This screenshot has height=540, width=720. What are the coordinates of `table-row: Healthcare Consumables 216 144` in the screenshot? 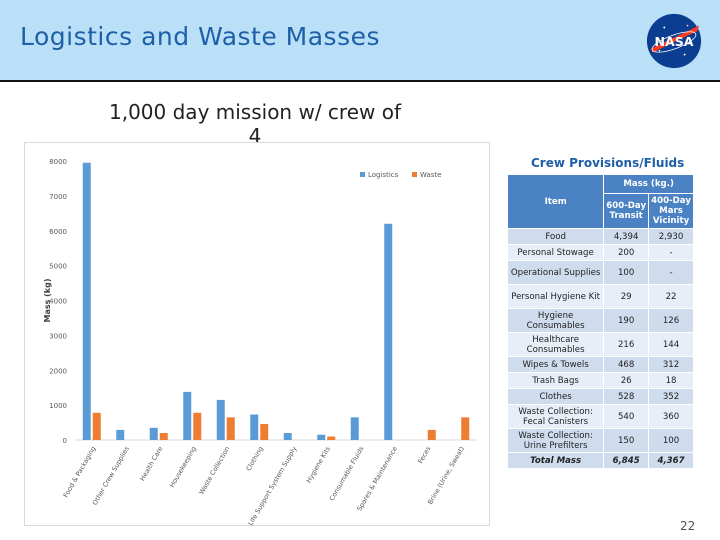 It's located at (600, 344).